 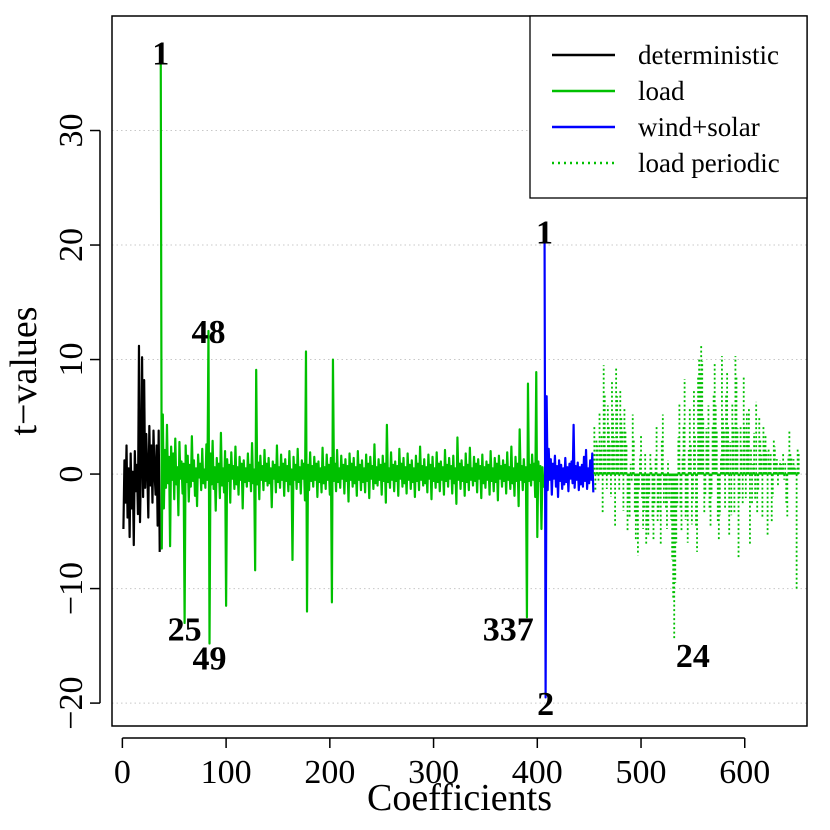 What do you see at coordinates (433, 772) in the screenshot?
I see `x-tick-label: 300` at bounding box center [433, 772].